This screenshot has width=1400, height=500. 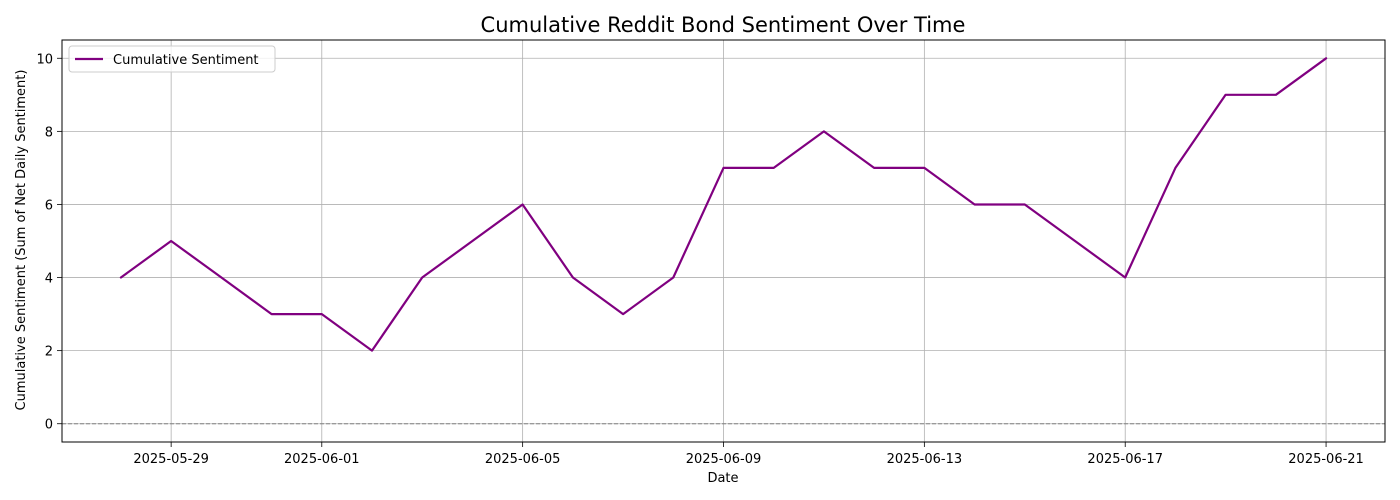 I want to click on legend: Cumulative Sentiment, so click(x=172, y=59).